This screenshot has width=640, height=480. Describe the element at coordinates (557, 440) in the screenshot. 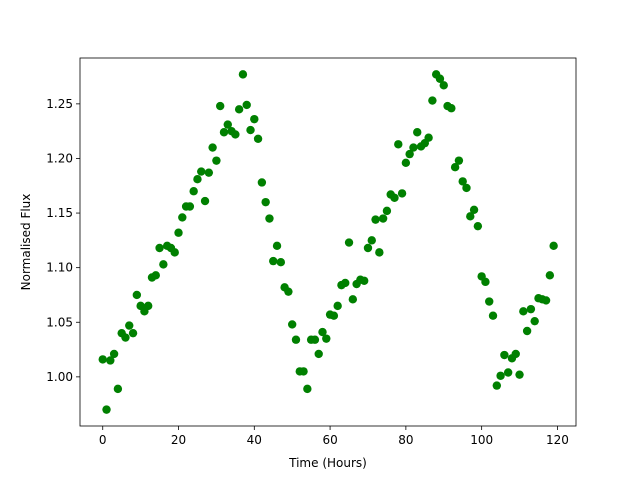

I see `x-tick-label: 120` at that location.